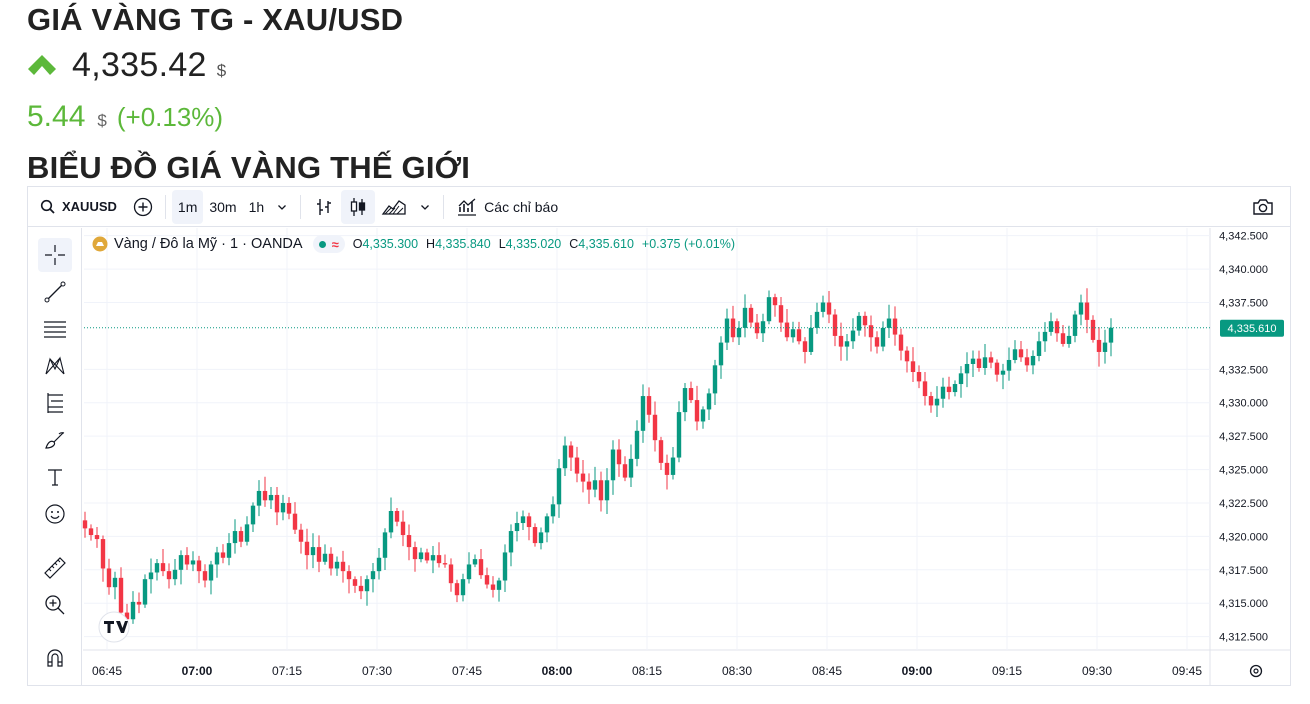 This screenshot has width=1310, height=704. What do you see at coordinates (328, 244) in the screenshot?
I see `market-status-pill: ≈` at bounding box center [328, 244].